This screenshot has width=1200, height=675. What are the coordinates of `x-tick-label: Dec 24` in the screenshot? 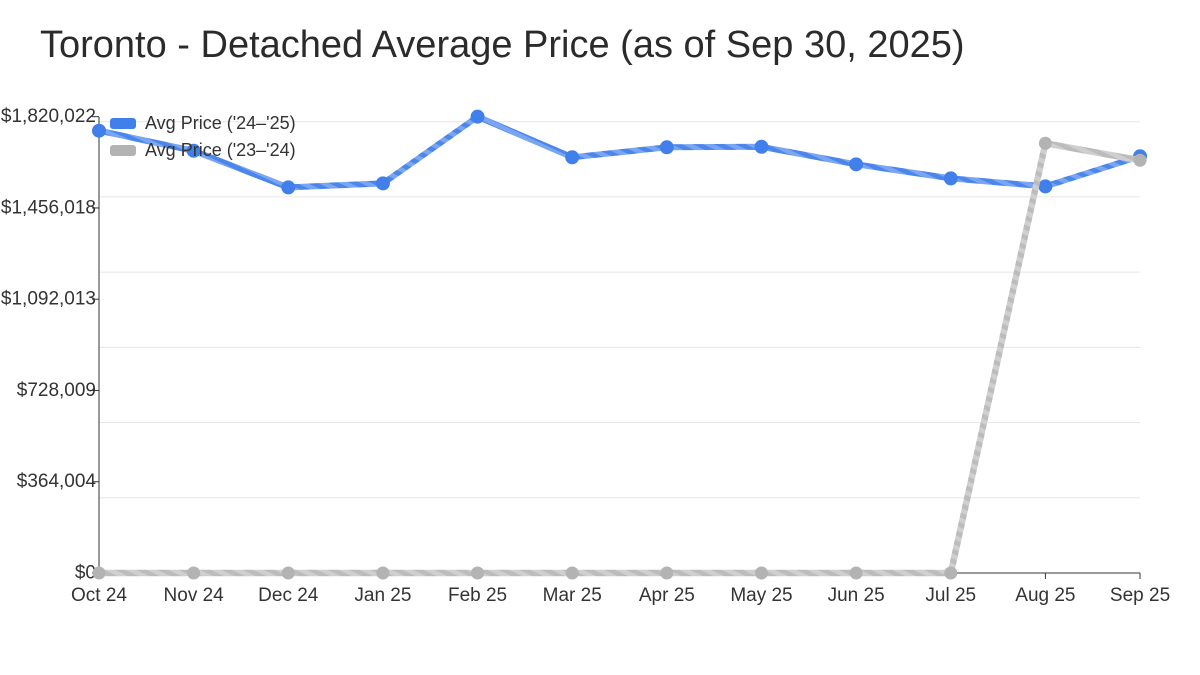 It's located at (288, 595).